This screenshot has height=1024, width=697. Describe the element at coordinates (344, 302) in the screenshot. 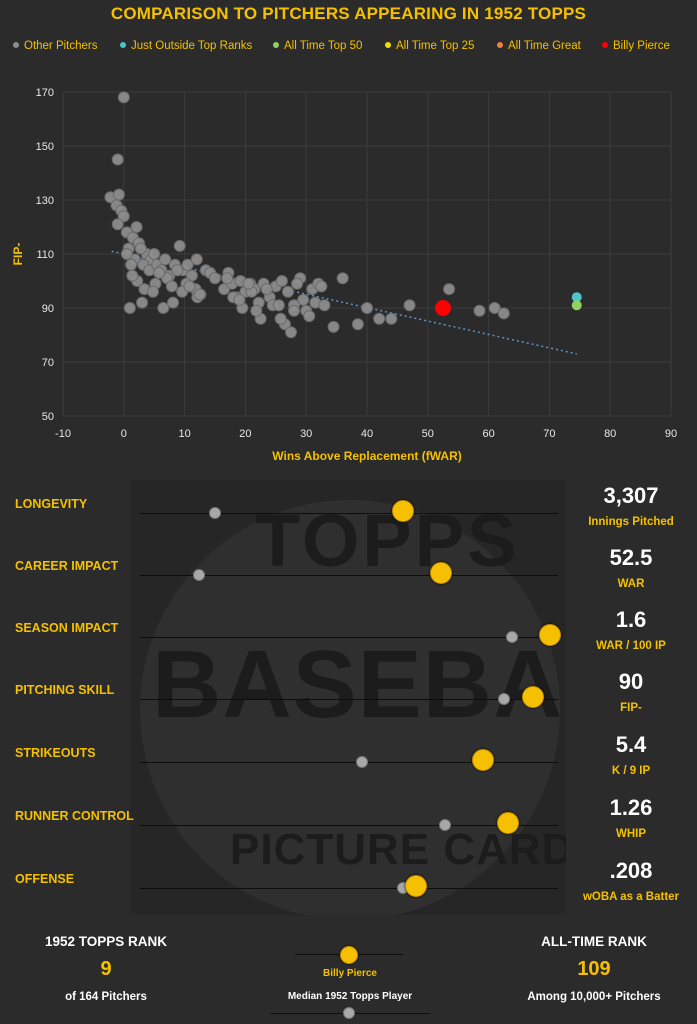

I see `trendline` at that location.